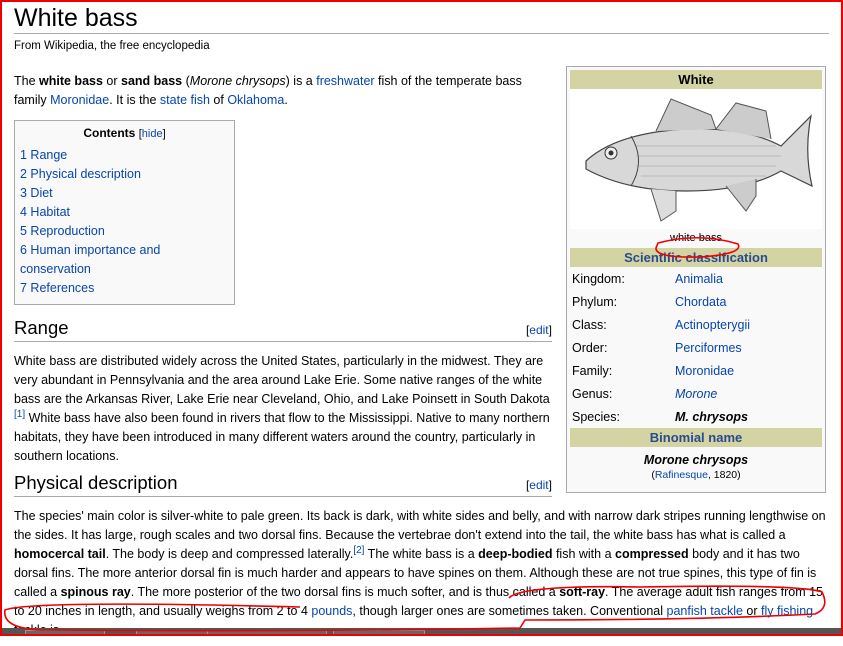  I want to click on classification-row: Genus: Morone, so click(696, 393).